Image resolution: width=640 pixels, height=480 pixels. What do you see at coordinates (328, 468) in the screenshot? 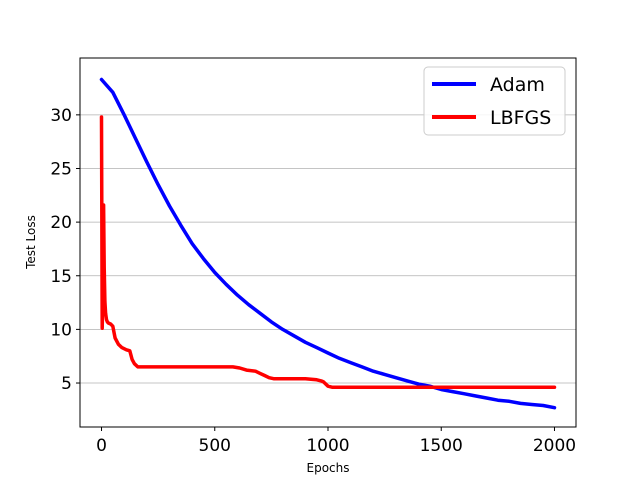
I see `x-axis-label: Epochs` at bounding box center [328, 468].